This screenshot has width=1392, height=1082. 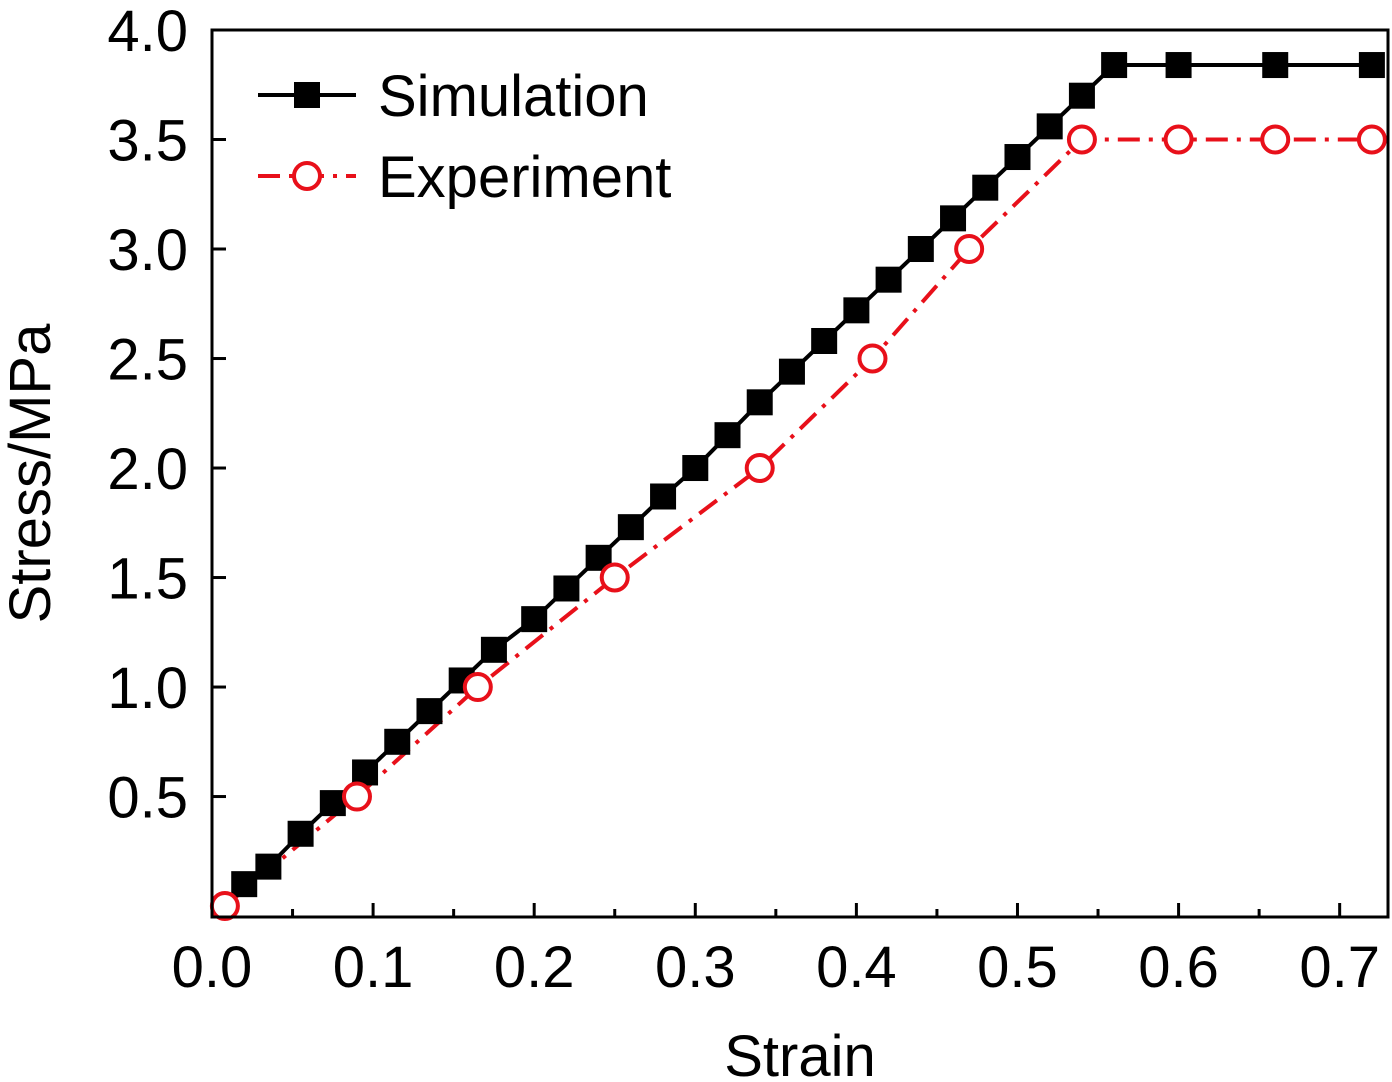 I want to click on x-tick-label: 0.1, so click(x=373, y=967).